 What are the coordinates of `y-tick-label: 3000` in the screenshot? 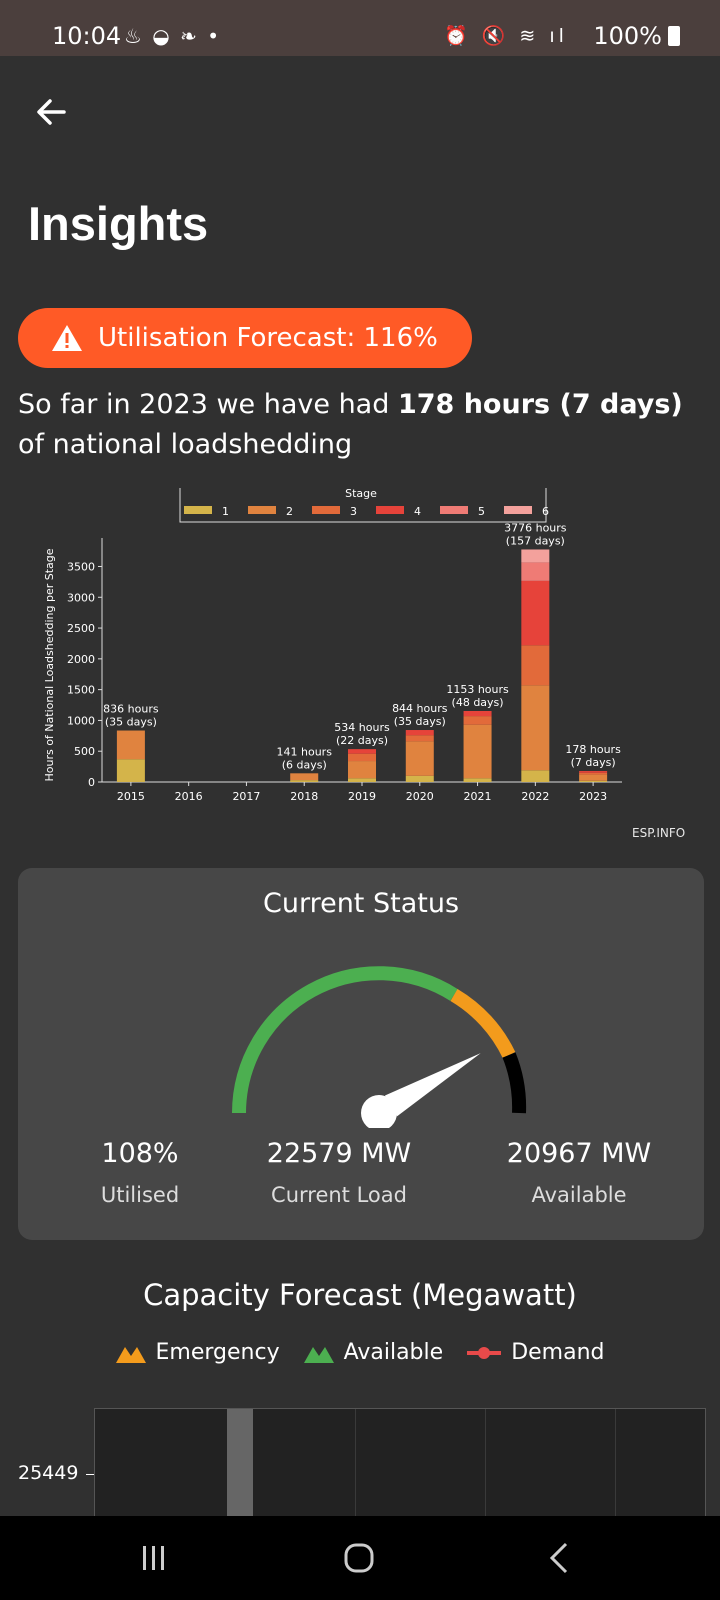 It's located at (81, 597).